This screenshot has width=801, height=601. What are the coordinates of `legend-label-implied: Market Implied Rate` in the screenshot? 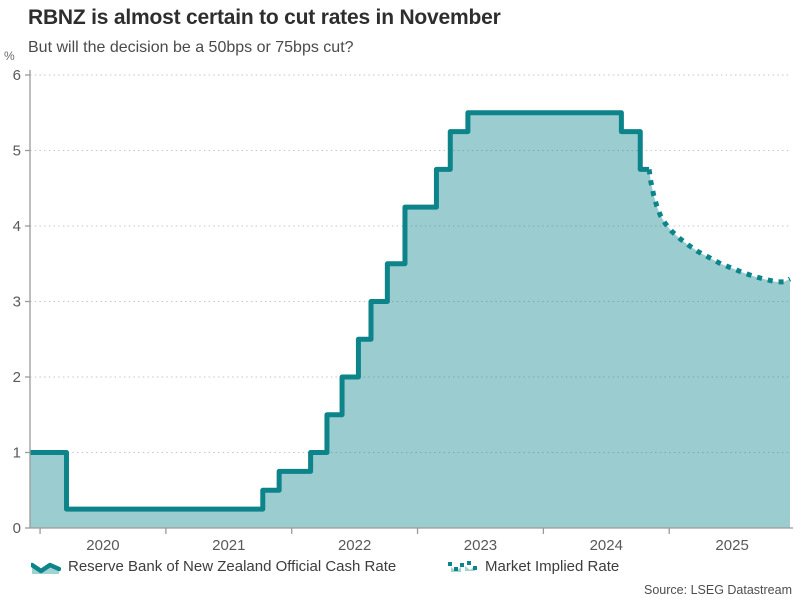 It's located at (552, 566).